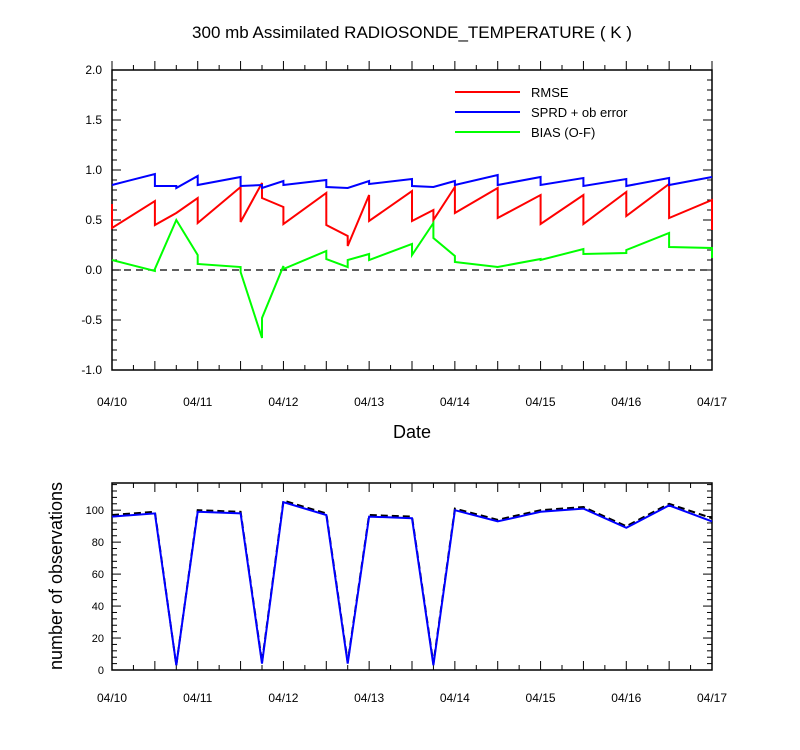 The height and width of the screenshot is (750, 800). What do you see at coordinates (579, 112) in the screenshot?
I see `legend-label-sprd-ob-error: SPRD + ob error` at bounding box center [579, 112].